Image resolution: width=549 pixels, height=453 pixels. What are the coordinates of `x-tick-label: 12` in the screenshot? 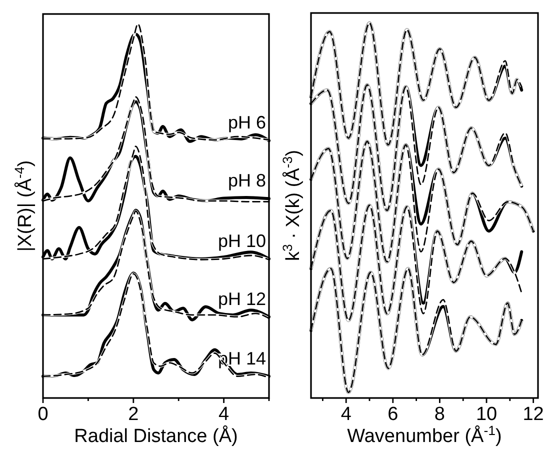 It's located at (533, 414).